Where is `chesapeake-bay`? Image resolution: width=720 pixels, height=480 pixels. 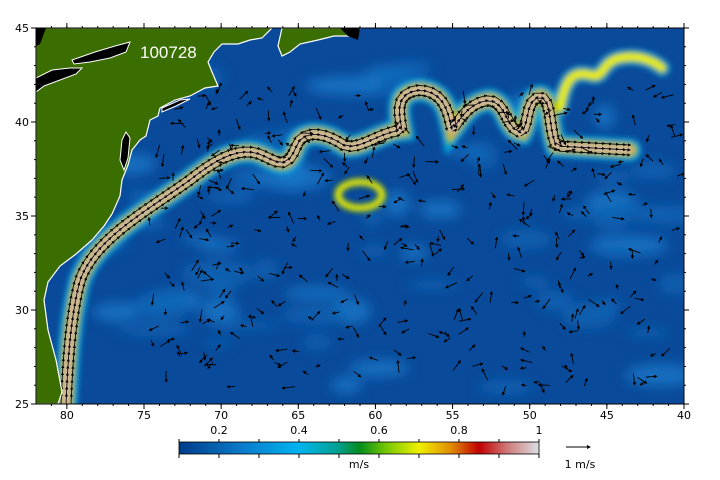
chesapeake-bay is located at coordinates (125, 151).